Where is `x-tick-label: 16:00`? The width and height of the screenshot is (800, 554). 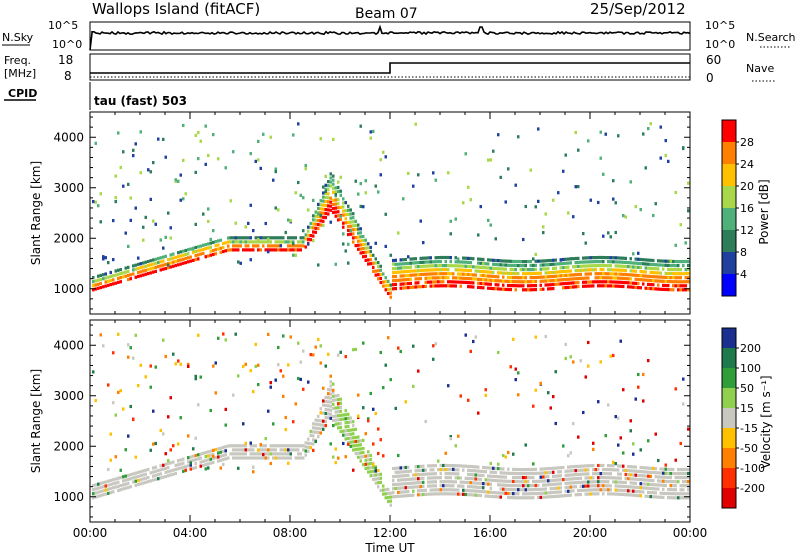
x-tick-label: 16:00 is located at coordinates (490, 533).